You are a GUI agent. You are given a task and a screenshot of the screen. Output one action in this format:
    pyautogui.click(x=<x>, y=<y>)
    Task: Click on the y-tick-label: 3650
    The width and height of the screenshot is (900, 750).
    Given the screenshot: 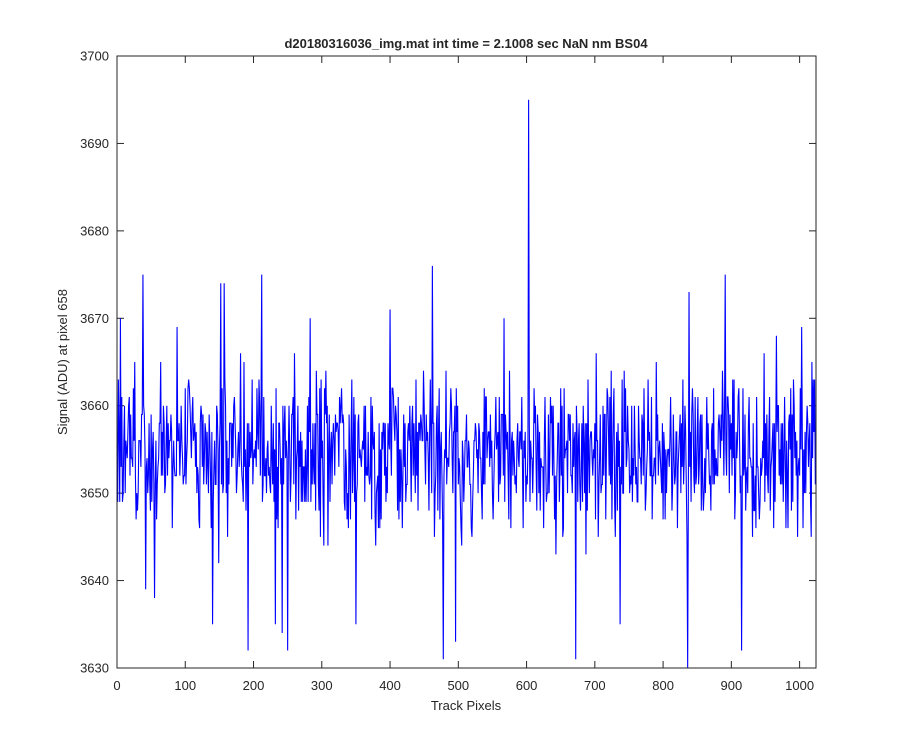 What is the action you would take?
    pyautogui.click(x=94, y=493)
    